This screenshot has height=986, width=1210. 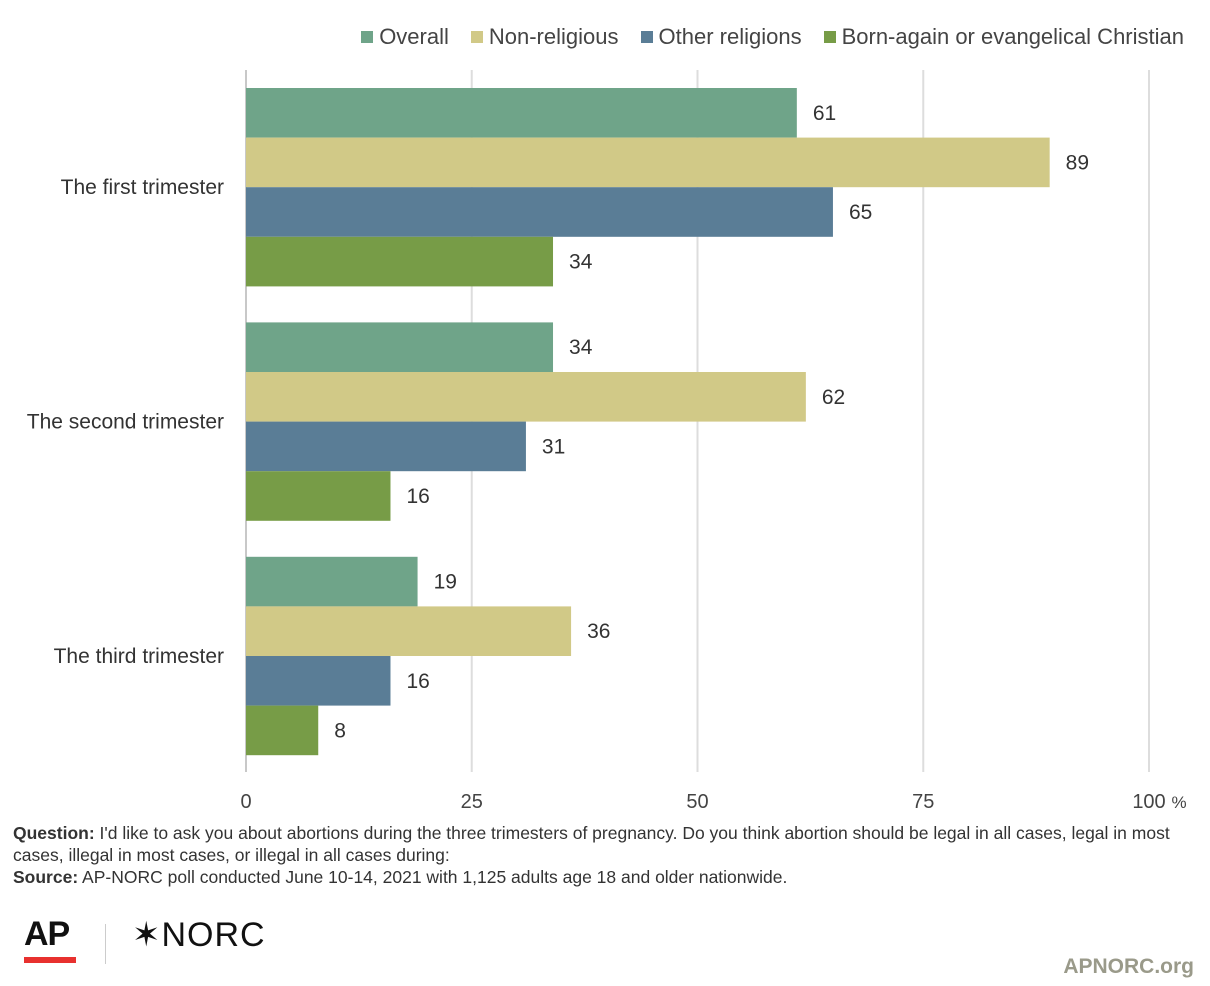 I want to click on data-label: 65, so click(x=860, y=212).